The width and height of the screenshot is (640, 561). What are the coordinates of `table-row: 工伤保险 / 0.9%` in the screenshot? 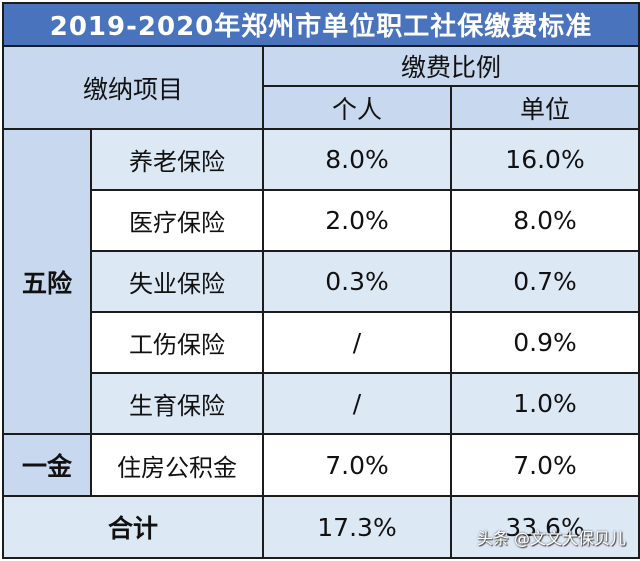 It's located at (321, 342).